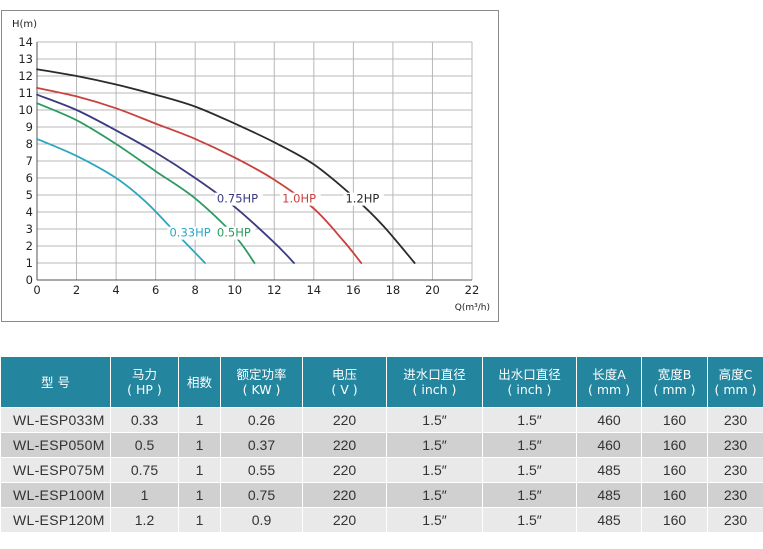  What do you see at coordinates (261, 389) in the screenshot?
I see `header-line2: ( KW )` at bounding box center [261, 389].